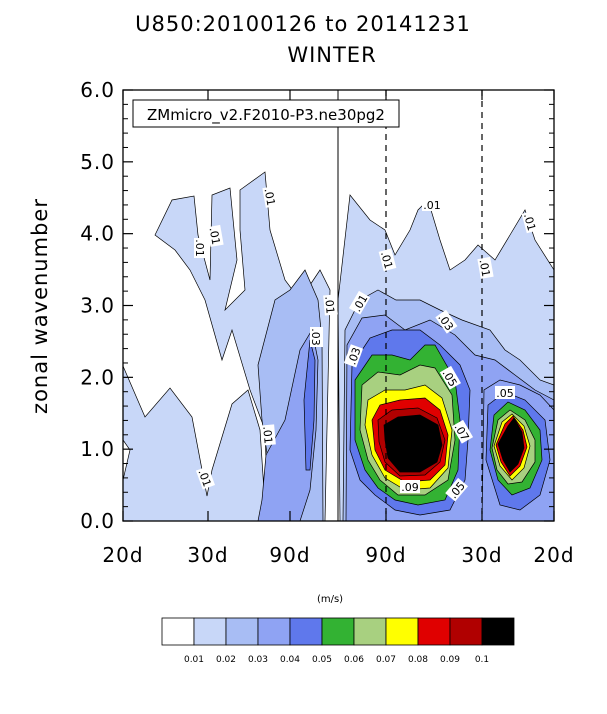 This screenshot has height=714, width=607. I want to click on colorbar: 0.01 0.02 0.03 0.04 0.05 0.06 0.07 0.08 0.09 0.1, so click(338, 641).